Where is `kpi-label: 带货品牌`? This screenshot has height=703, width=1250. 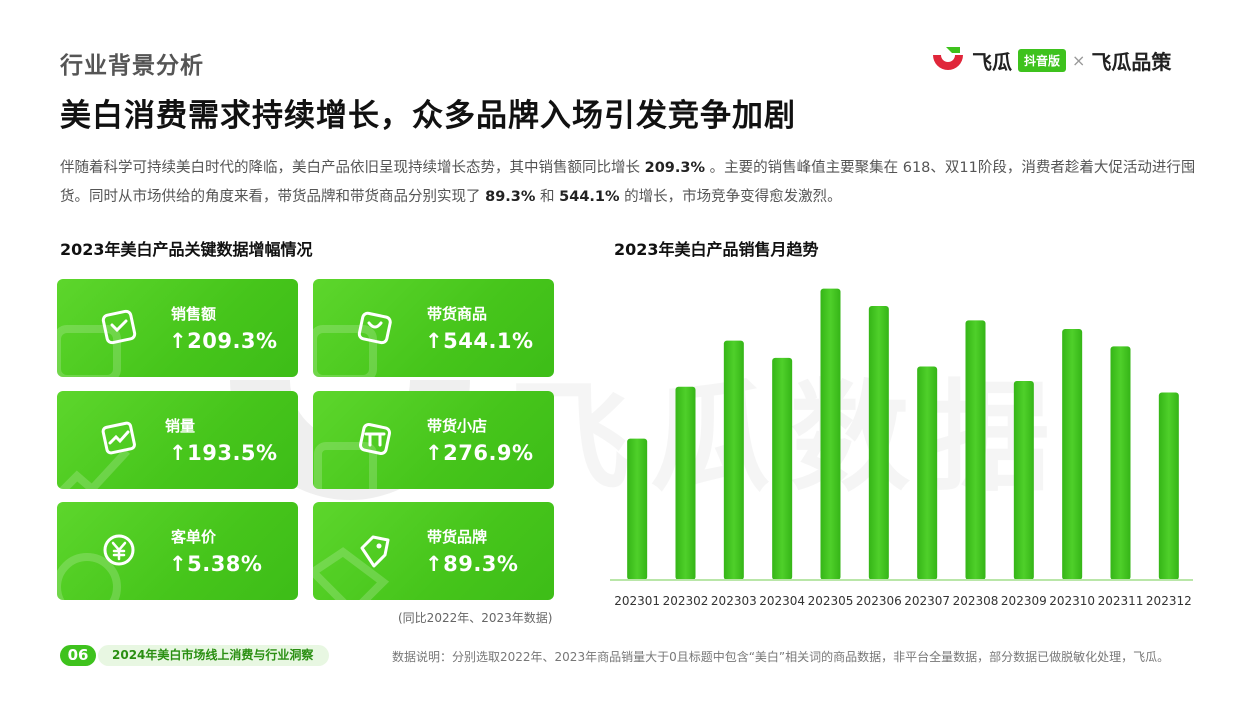
kpi-label: 带货品牌 is located at coordinates (457, 537).